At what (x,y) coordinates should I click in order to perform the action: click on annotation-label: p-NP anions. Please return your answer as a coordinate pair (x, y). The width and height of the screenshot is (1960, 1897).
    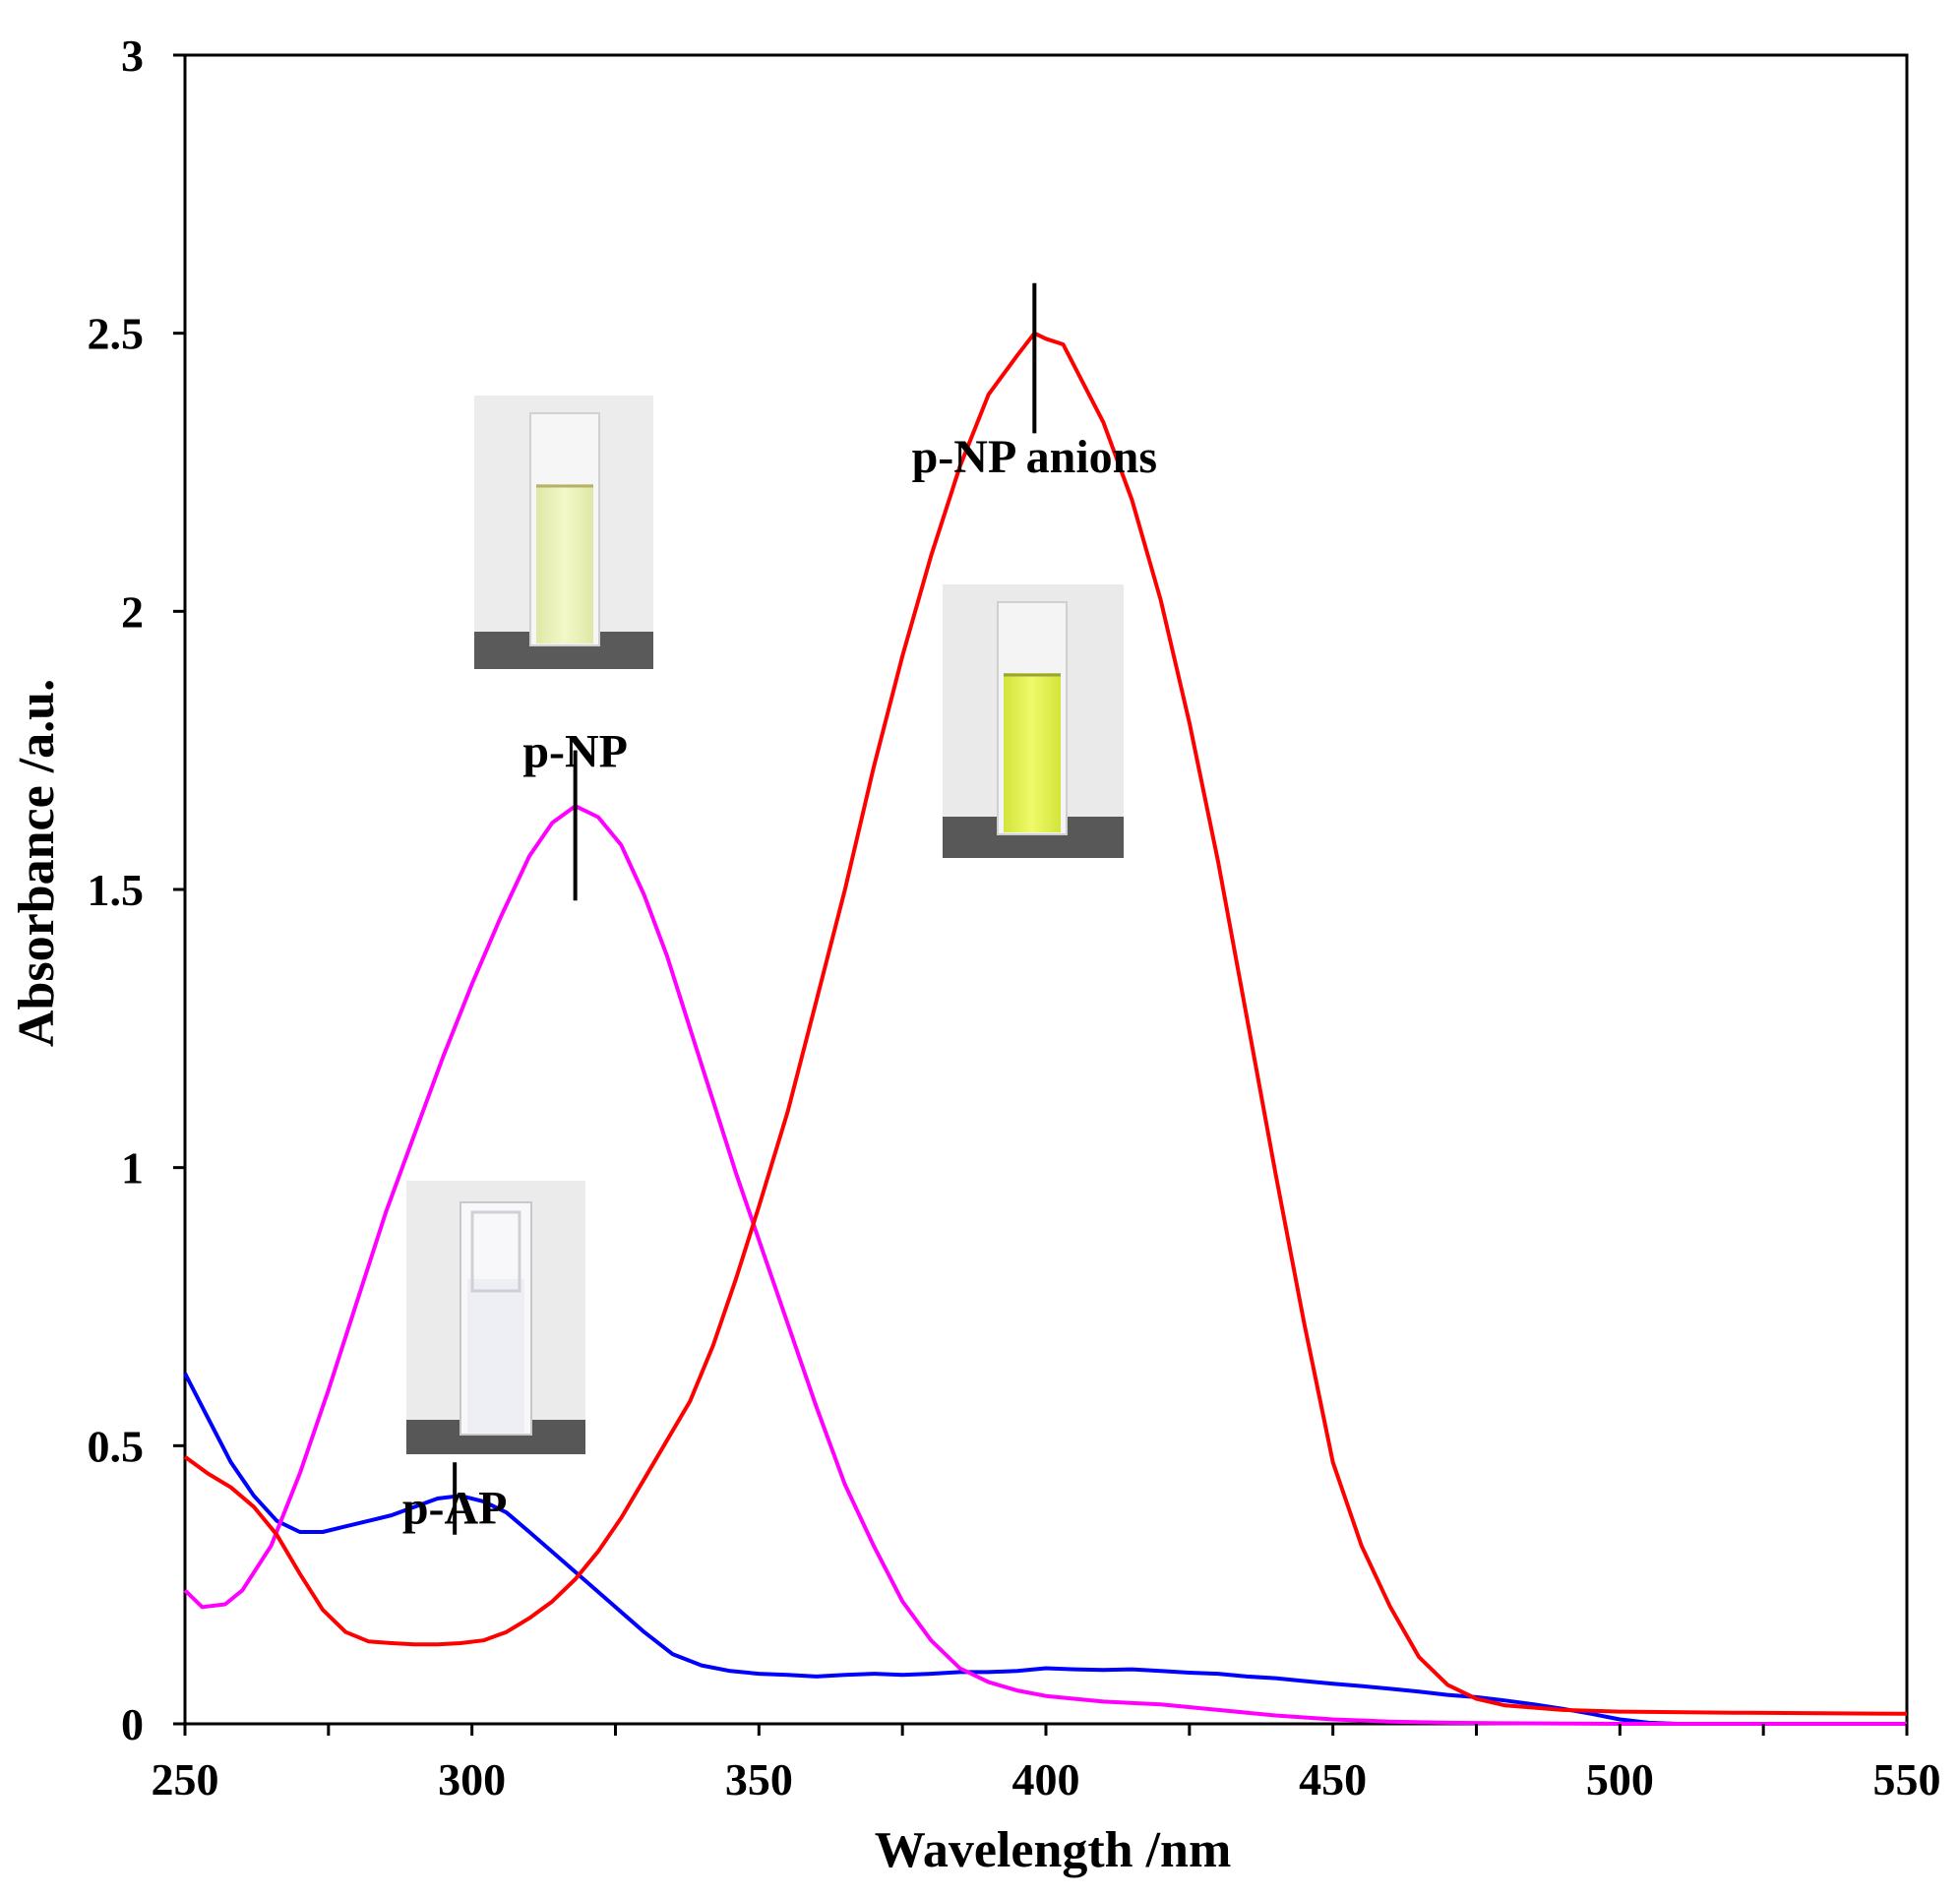
    Looking at the image, I should click on (1034, 457).